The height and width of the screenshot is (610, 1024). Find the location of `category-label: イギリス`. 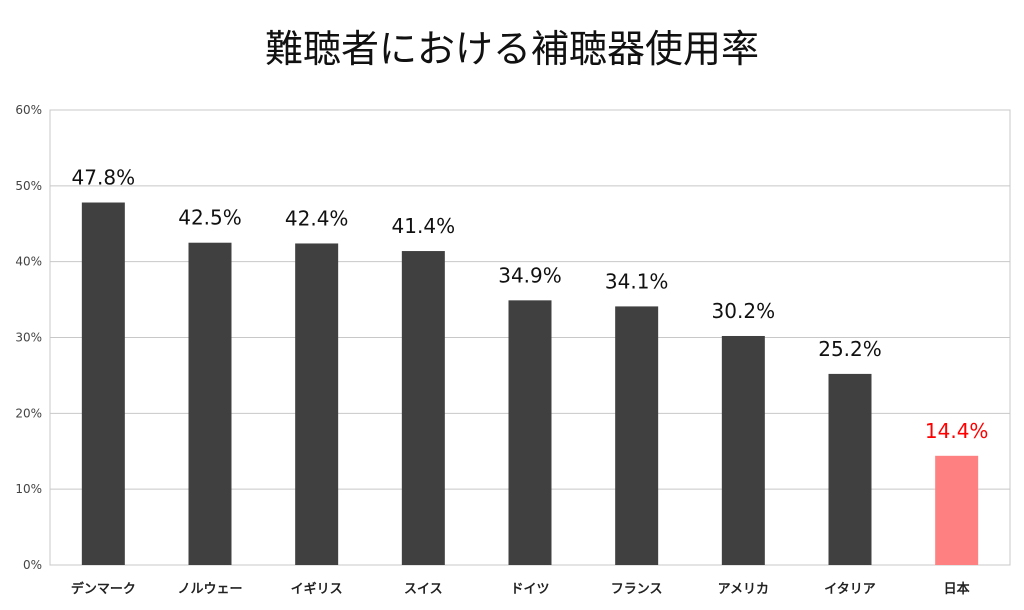

category-label: イギリス is located at coordinates (317, 589).